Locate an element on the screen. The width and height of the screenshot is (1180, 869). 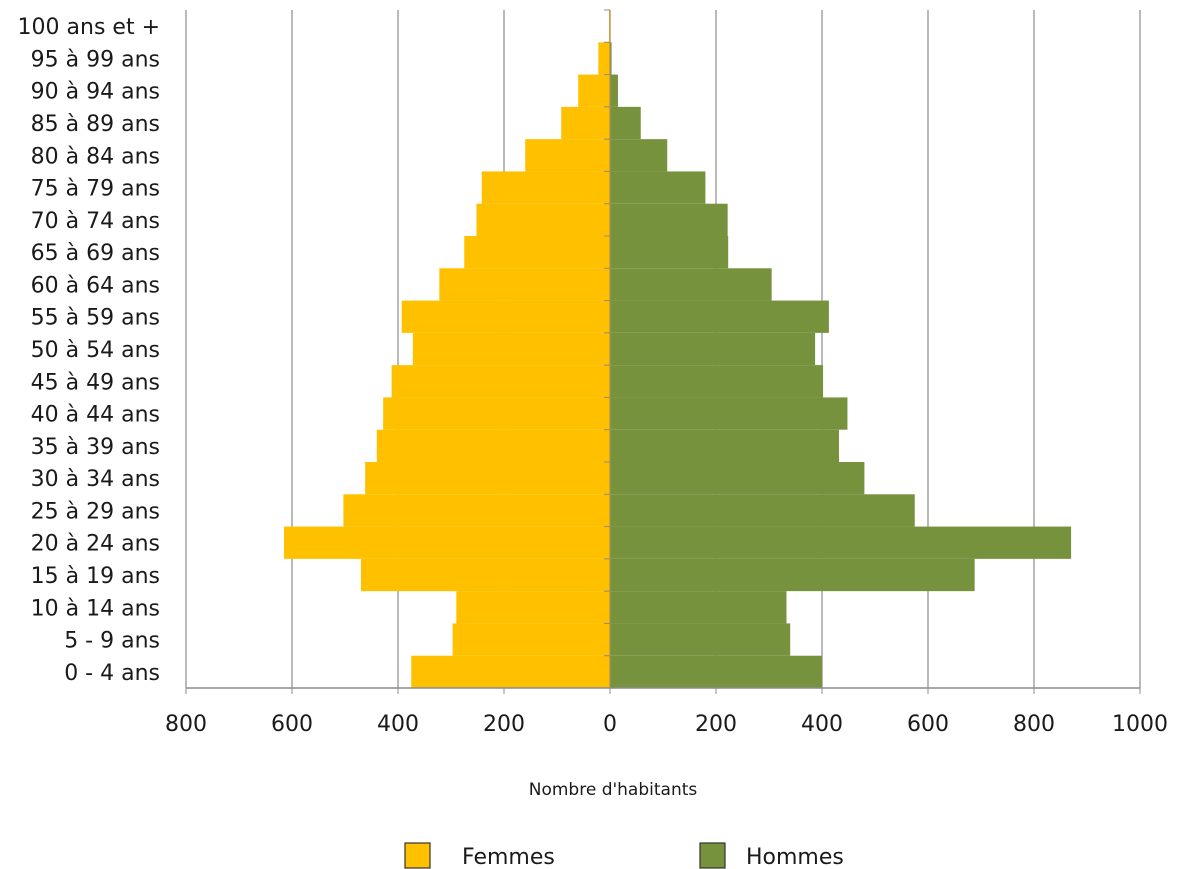
category-label: 0 - 4 ans is located at coordinates (112, 673).